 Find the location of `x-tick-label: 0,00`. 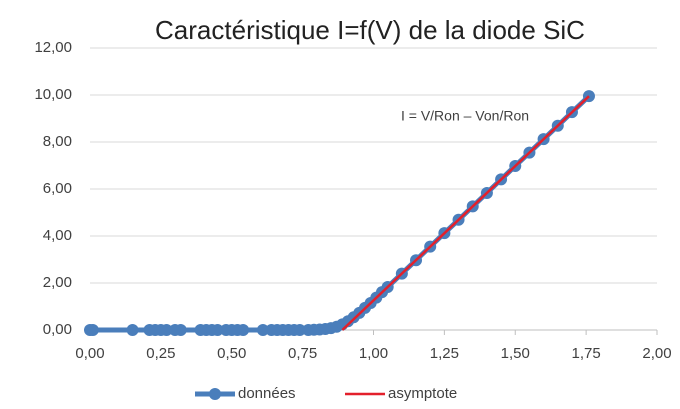

x-tick-label: 0,00 is located at coordinates (89, 353).